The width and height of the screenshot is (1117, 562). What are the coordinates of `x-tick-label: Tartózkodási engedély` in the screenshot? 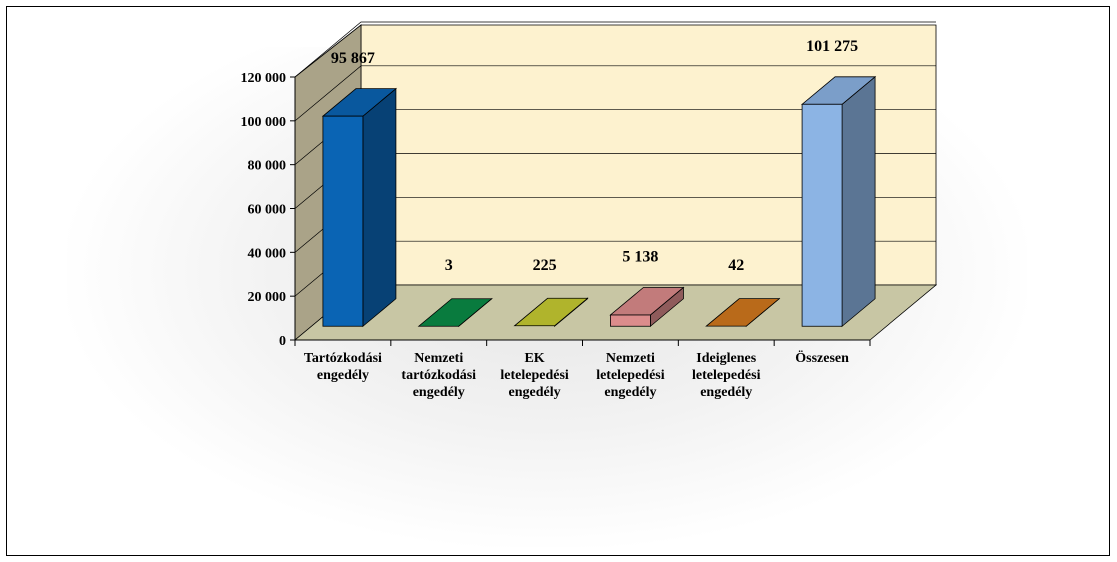 It's located at (343, 367).